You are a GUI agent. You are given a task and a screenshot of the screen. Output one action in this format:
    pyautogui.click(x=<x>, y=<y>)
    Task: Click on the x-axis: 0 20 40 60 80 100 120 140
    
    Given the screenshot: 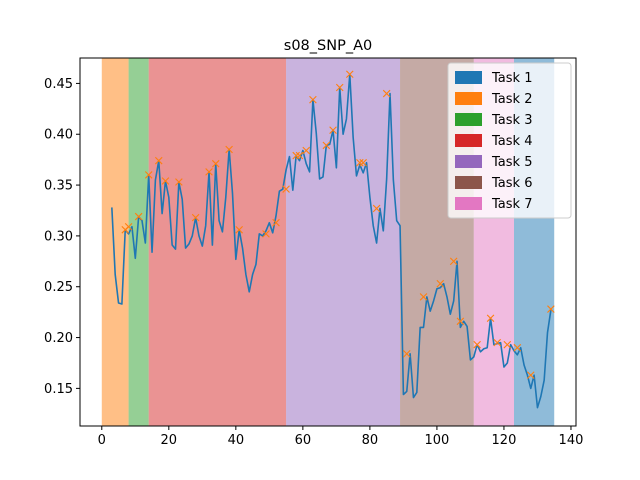 What is the action you would take?
    pyautogui.click(x=341, y=437)
    